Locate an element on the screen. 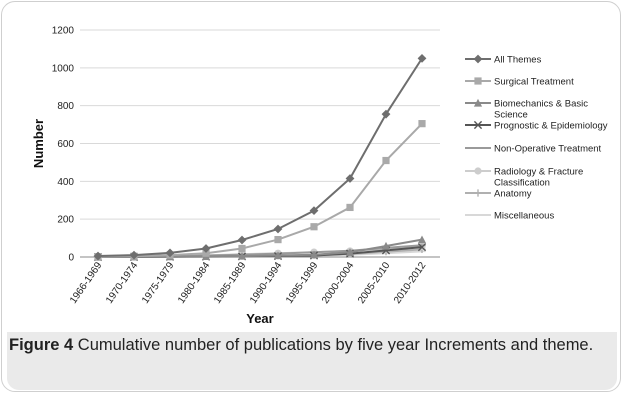  figure-label: Figure 4 is located at coordinates (41, 345).